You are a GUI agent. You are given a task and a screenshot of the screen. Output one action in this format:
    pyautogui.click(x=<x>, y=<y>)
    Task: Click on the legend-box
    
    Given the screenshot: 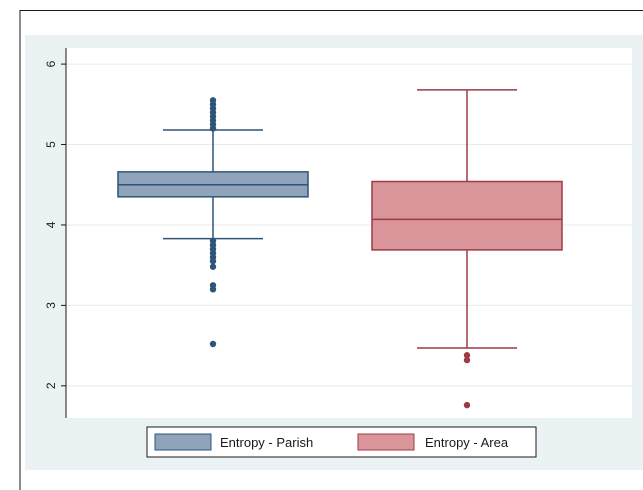 What is the action you would take?
    pyautogui.click(x=341, y=442)
    